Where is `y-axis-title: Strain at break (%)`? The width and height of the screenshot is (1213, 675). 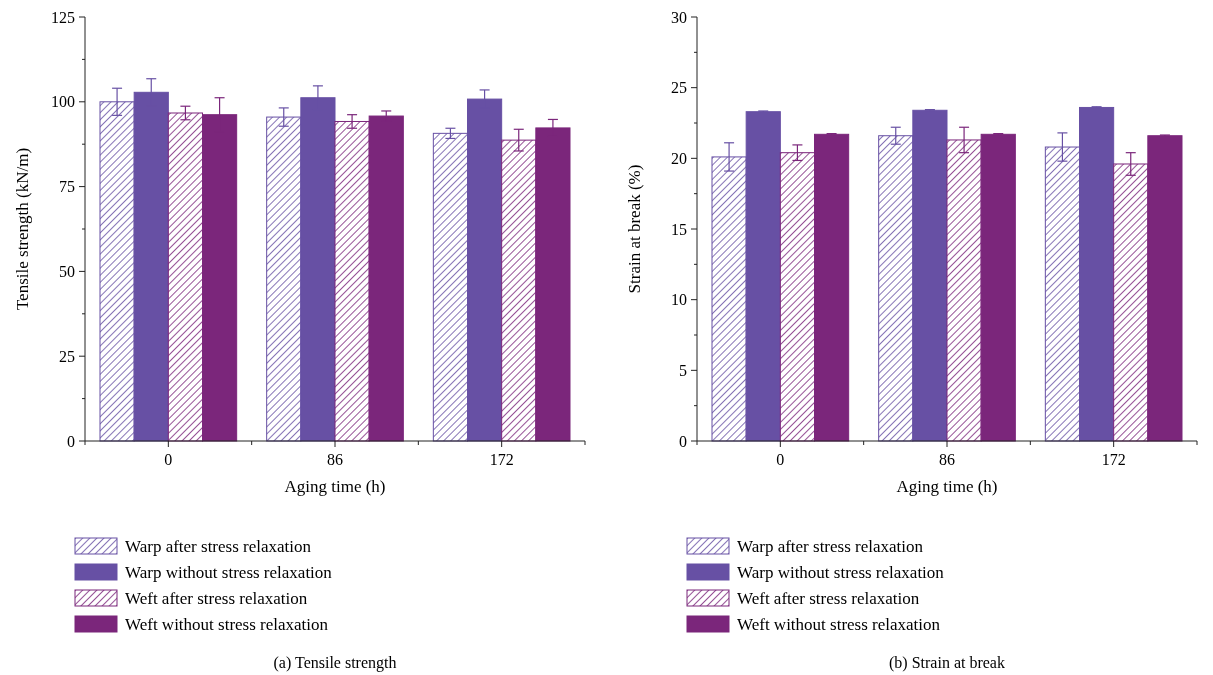 y-axis-title: Strain at break (%) is located at coordinates (634, 229).